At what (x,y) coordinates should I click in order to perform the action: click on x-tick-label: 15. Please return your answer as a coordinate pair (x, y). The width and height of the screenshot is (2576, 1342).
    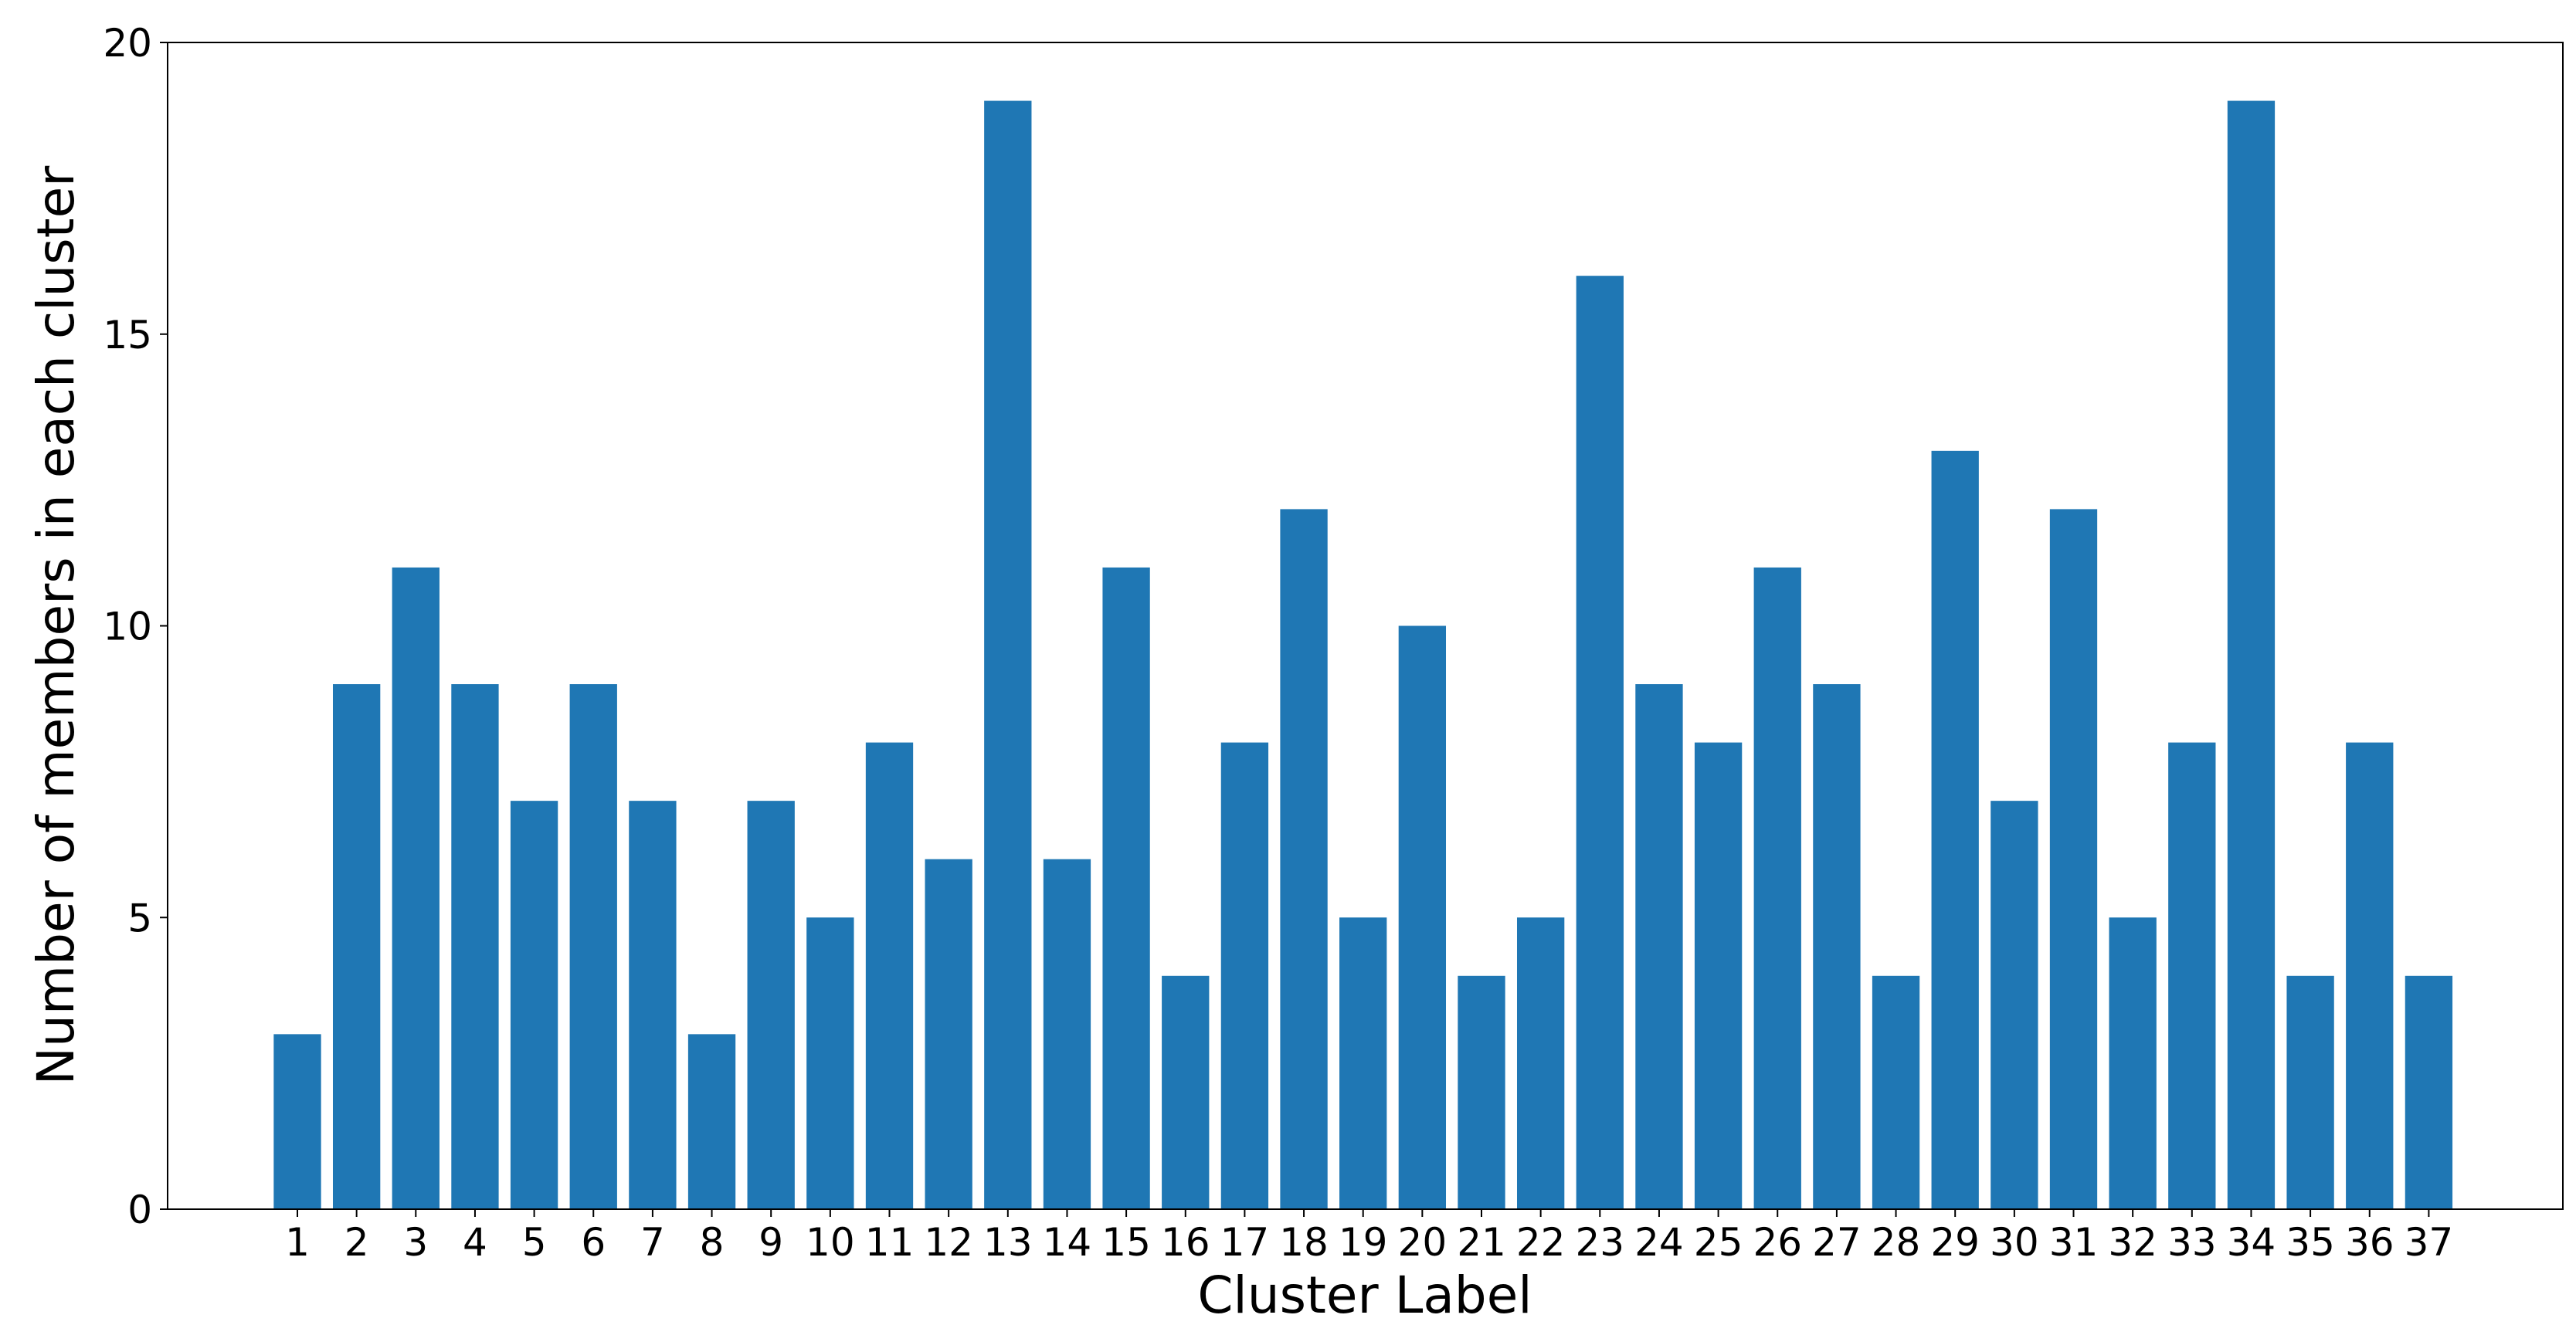
    Looking at the image, I should click on (1126, 1243).